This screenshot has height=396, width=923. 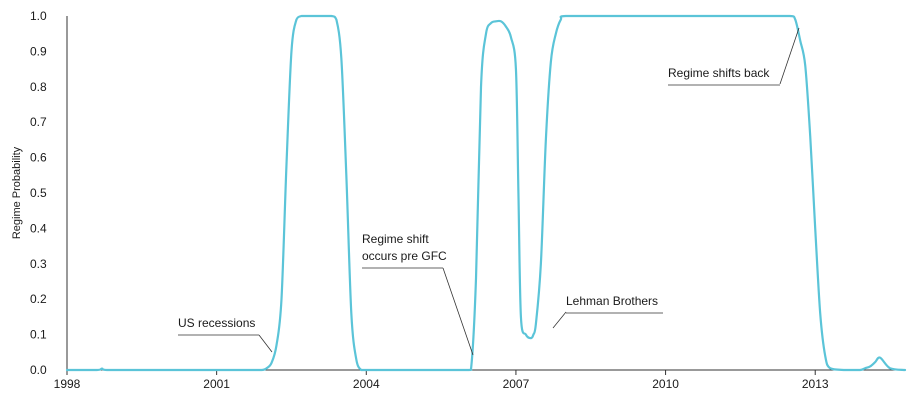 What do you see at coordinates (38, 228) in the screenshot?
I see `y-tick-label: 0.4` at bounding box center [38, 228].